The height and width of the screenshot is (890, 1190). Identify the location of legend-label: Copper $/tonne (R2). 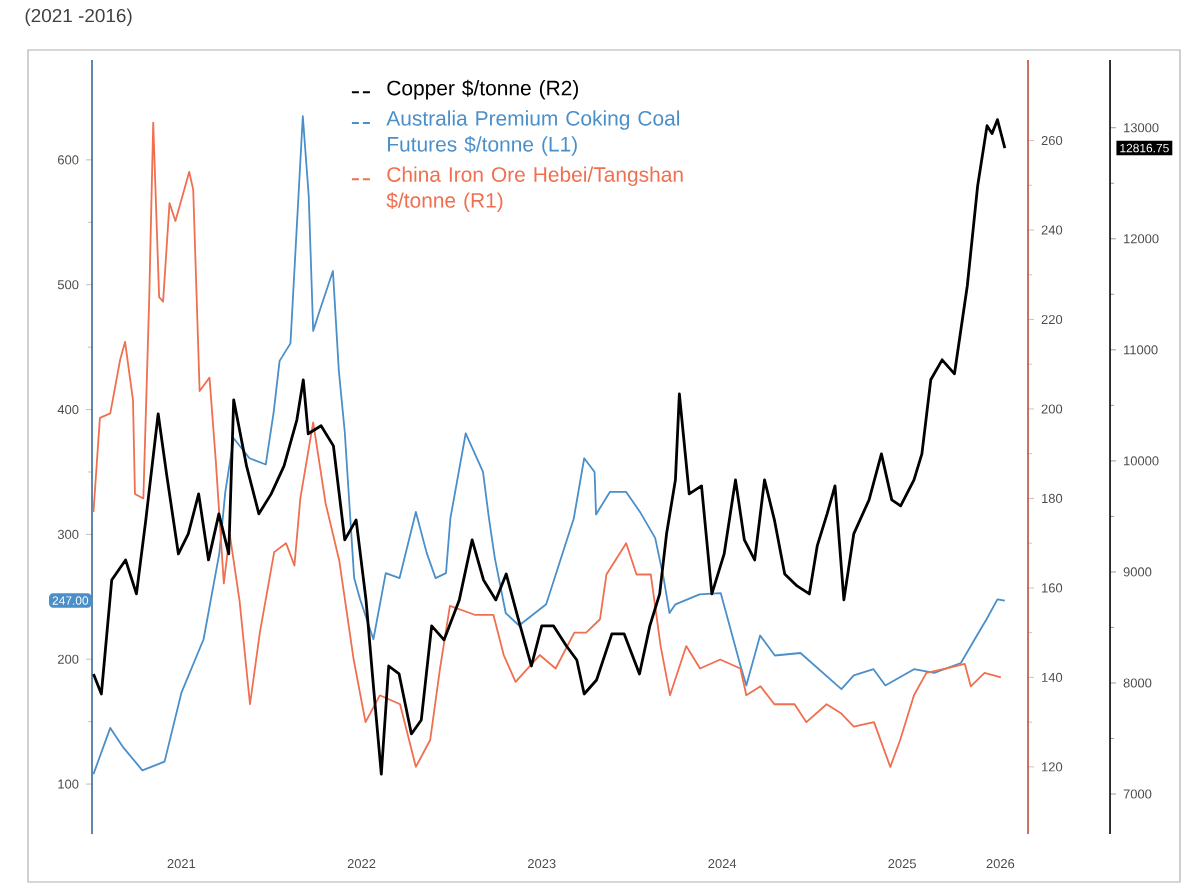
(482, 89).